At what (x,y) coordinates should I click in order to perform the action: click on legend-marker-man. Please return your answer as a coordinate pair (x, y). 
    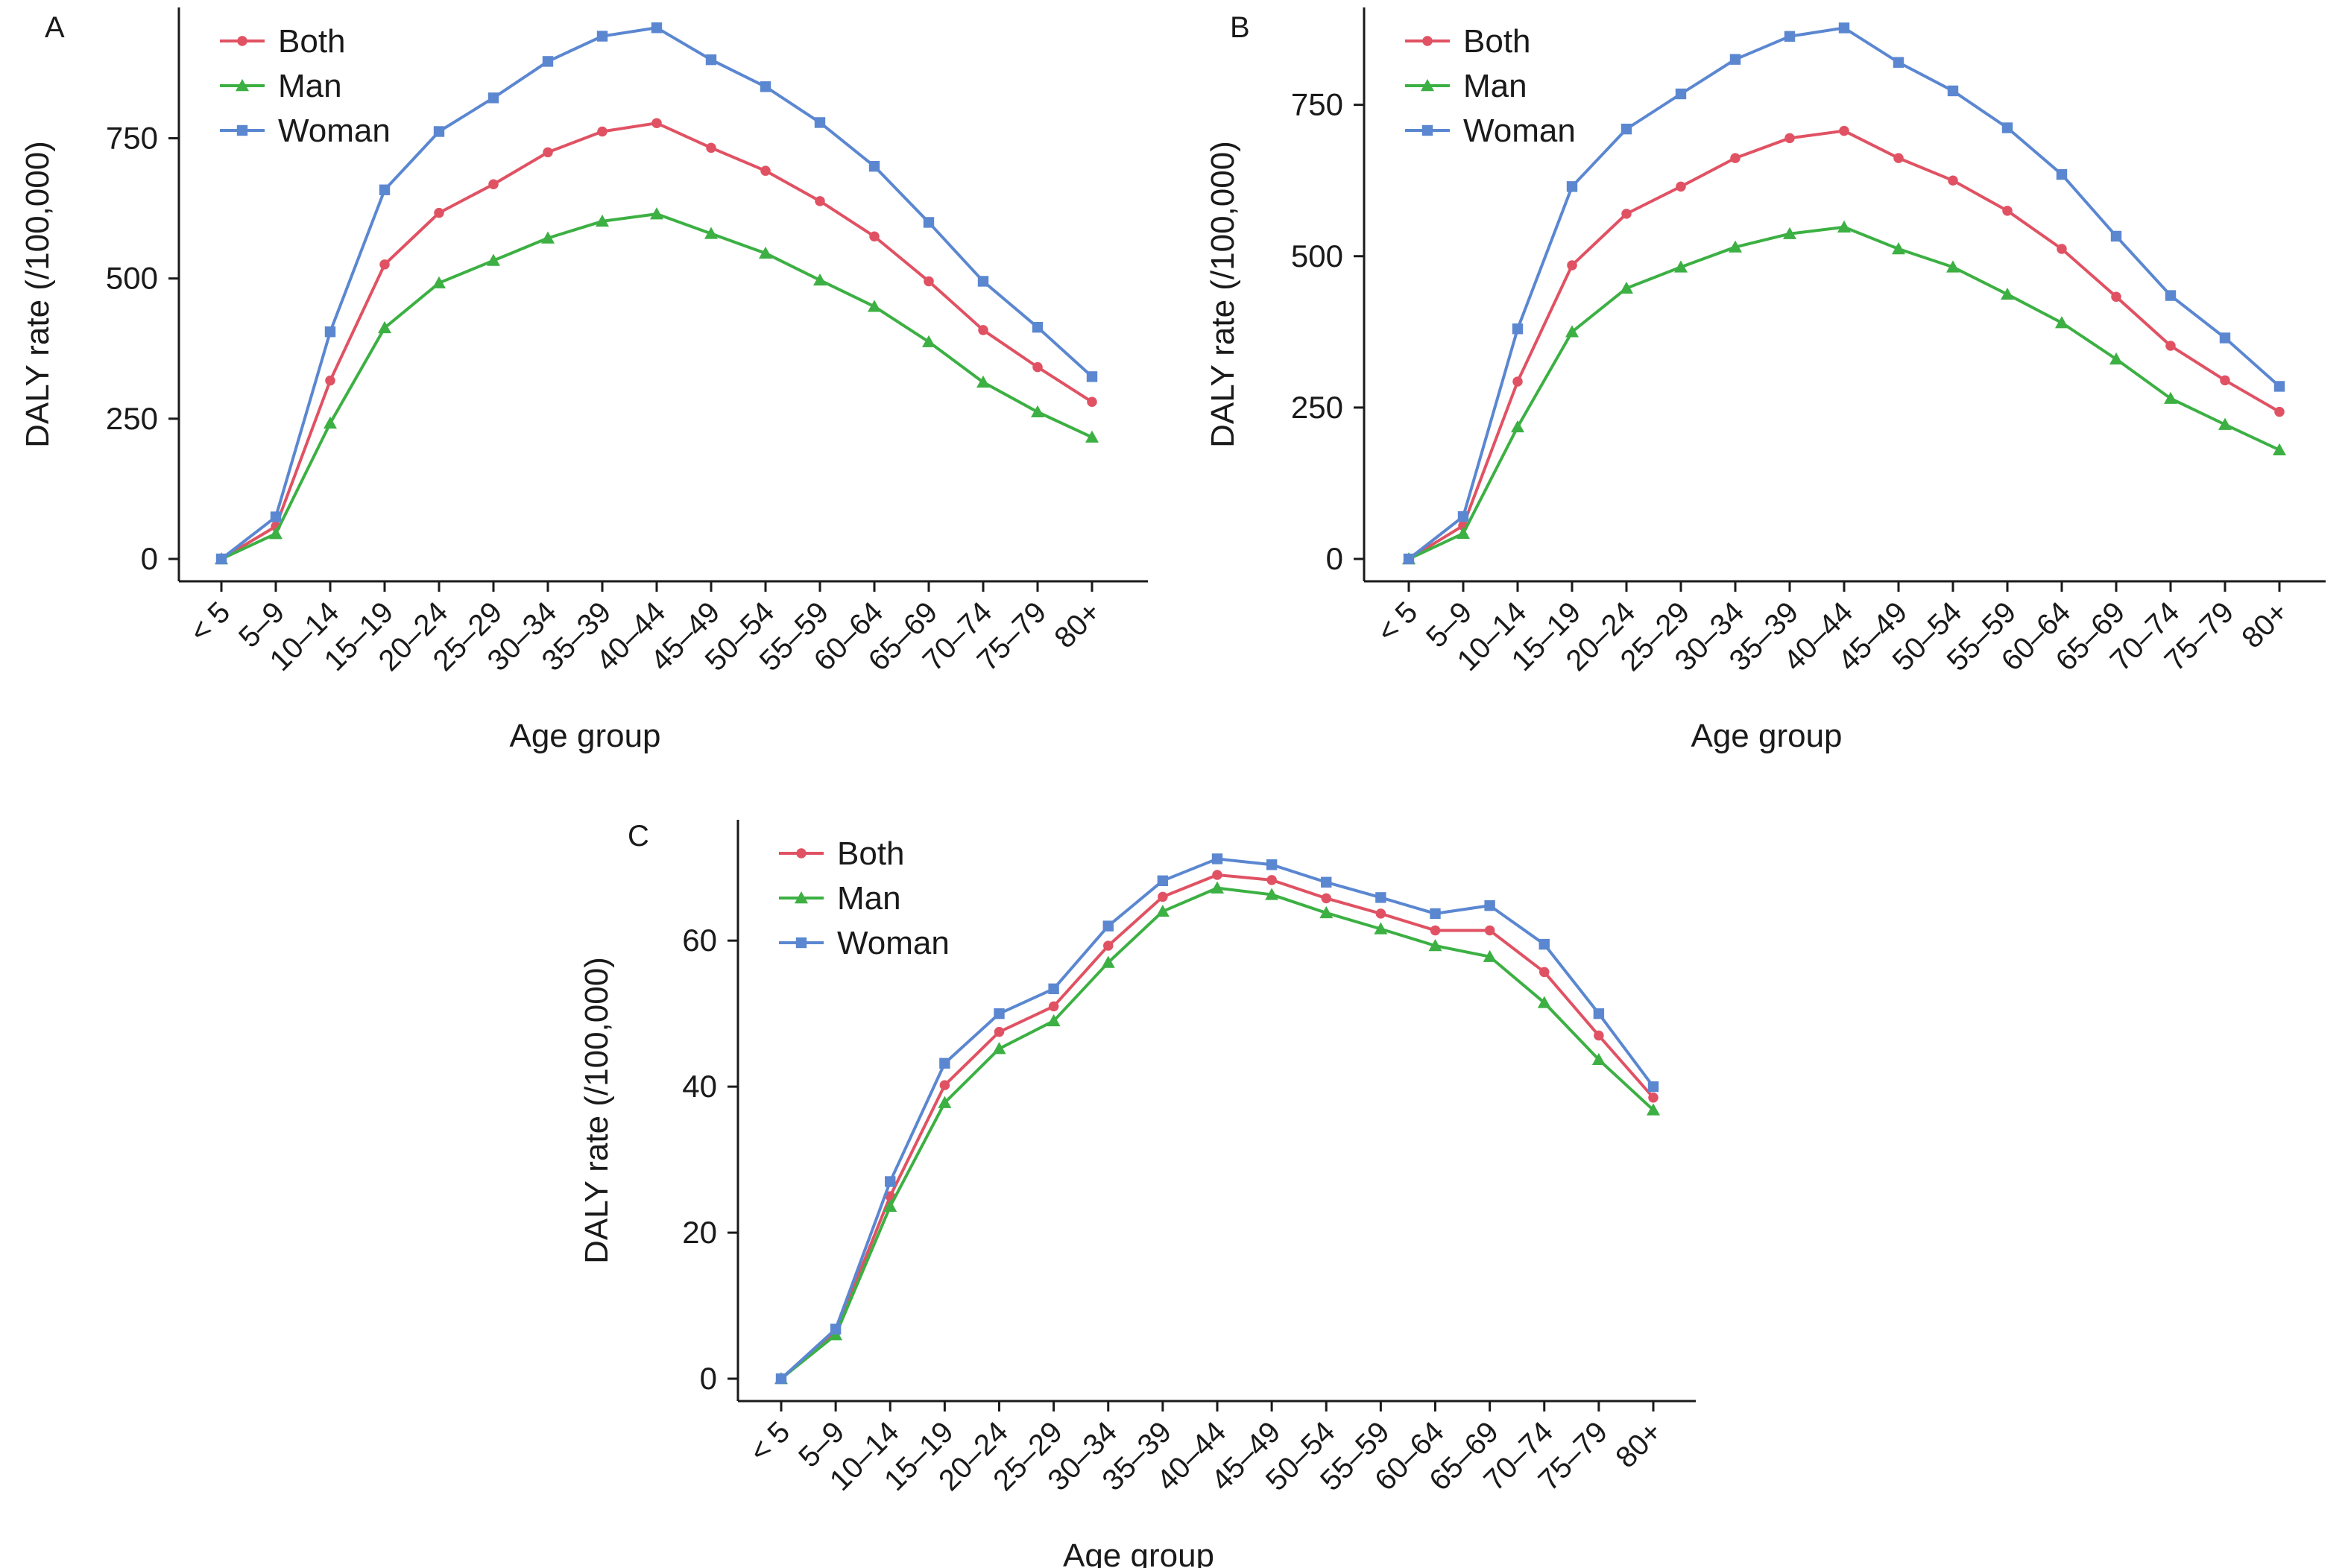
    Looking at the image, I should click on (801, 898).